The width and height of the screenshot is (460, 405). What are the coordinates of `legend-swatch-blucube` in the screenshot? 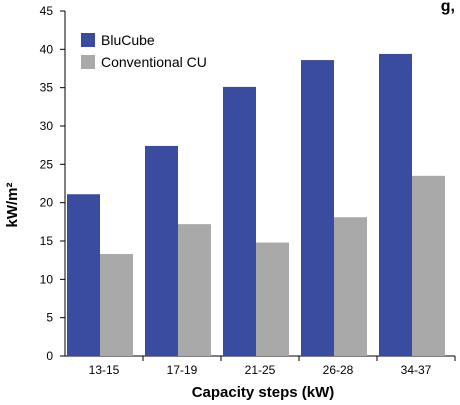 It's located at (88, 40).